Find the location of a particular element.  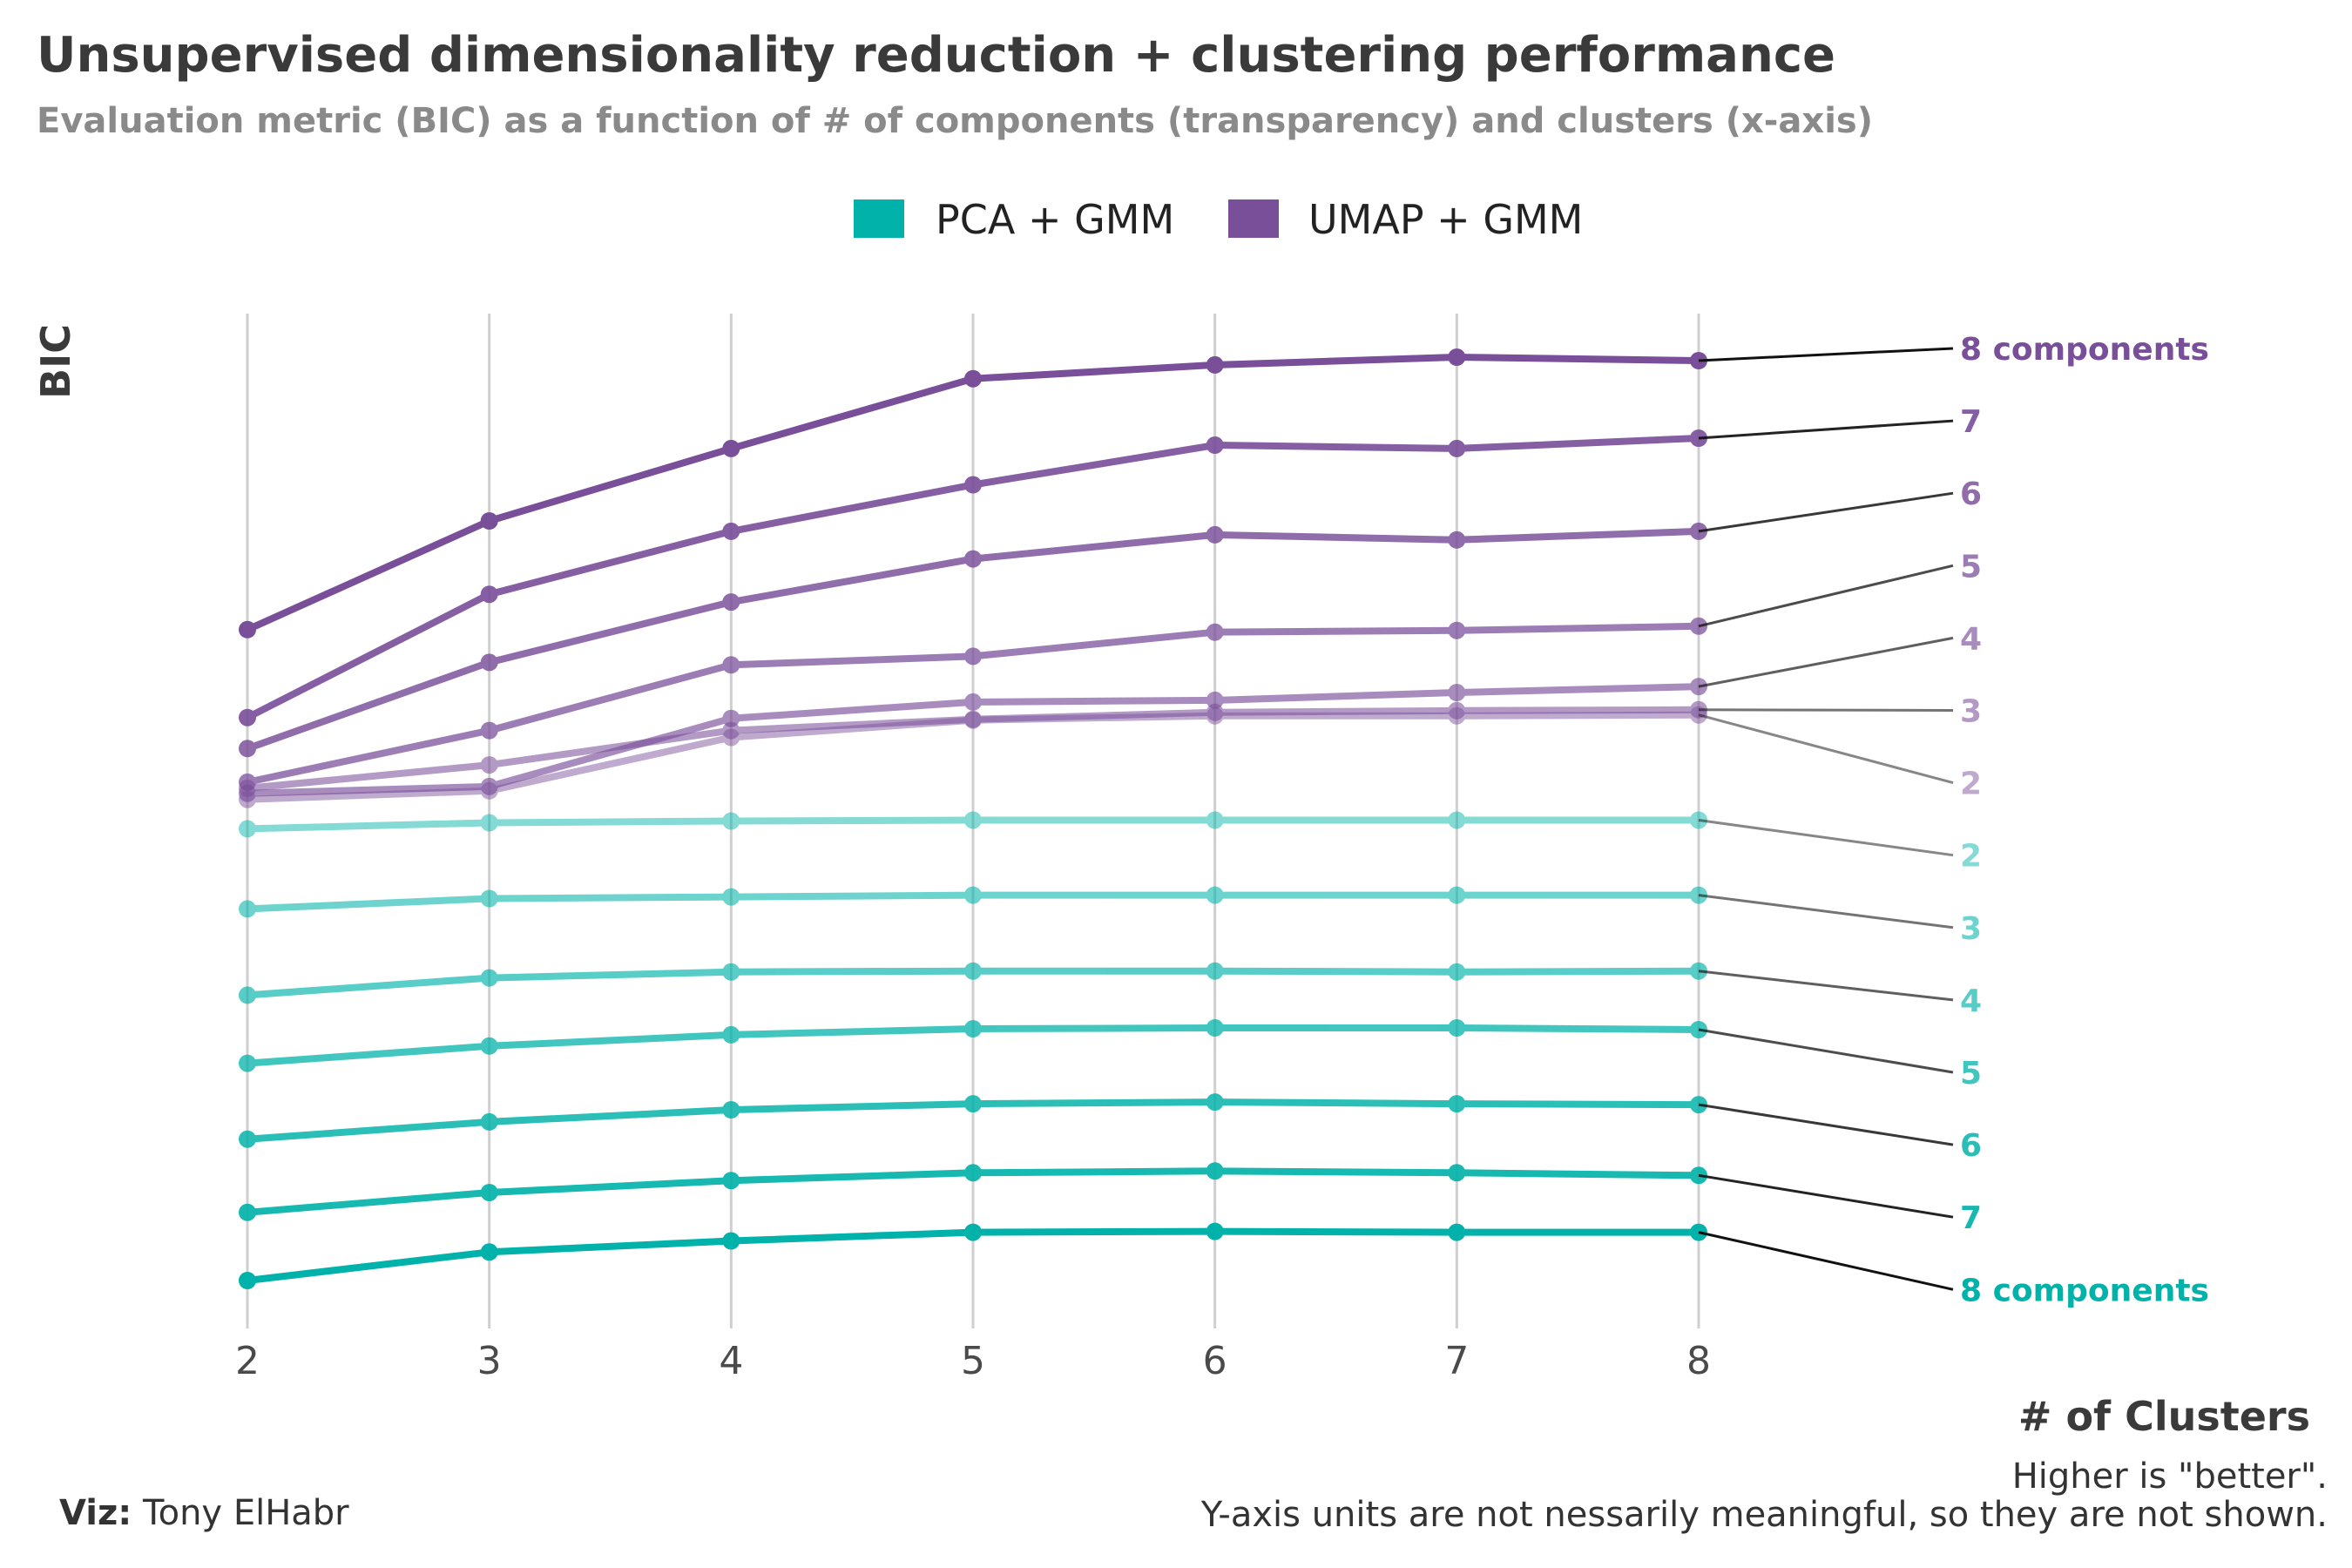

x-tick-label-5: 5 is located at coordinates (973, 1361).